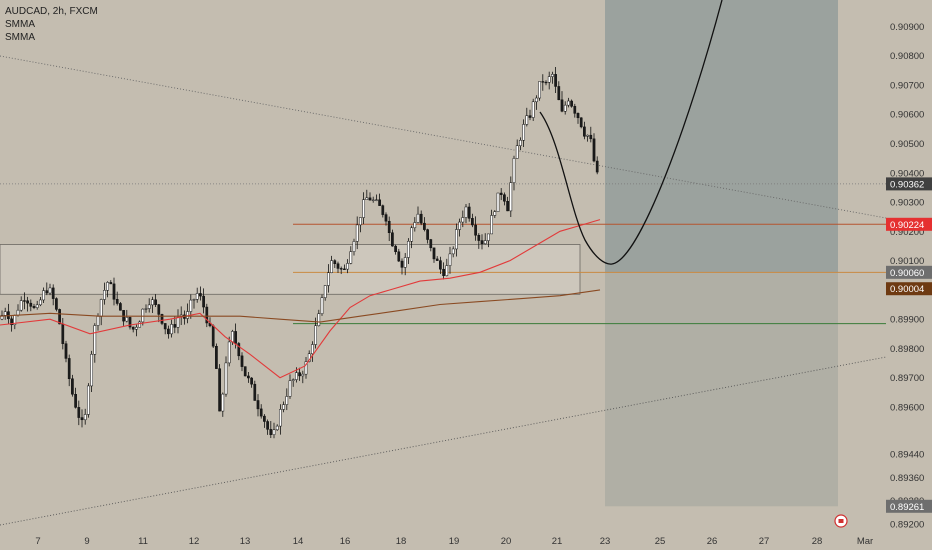 Image resolution: width=932 pixels, height=550 pixels. Describe the element at coordinates (20, 24) in the screenshot. I see `indicator-smma-1: SMMA` at that location.